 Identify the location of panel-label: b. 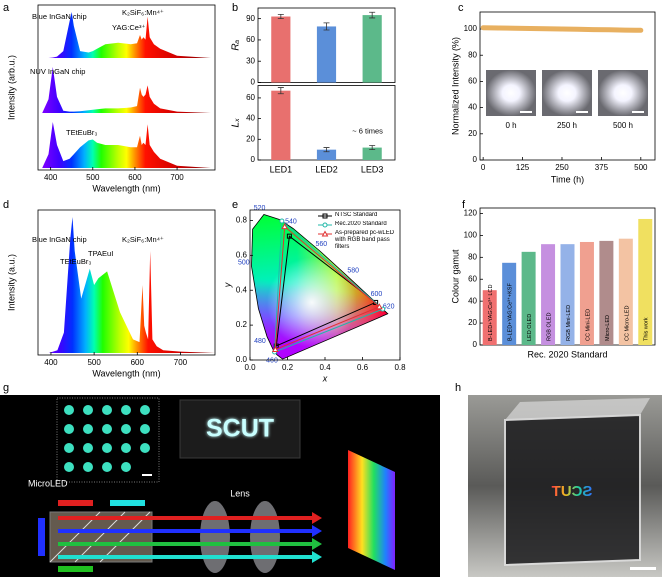
(235, 8).